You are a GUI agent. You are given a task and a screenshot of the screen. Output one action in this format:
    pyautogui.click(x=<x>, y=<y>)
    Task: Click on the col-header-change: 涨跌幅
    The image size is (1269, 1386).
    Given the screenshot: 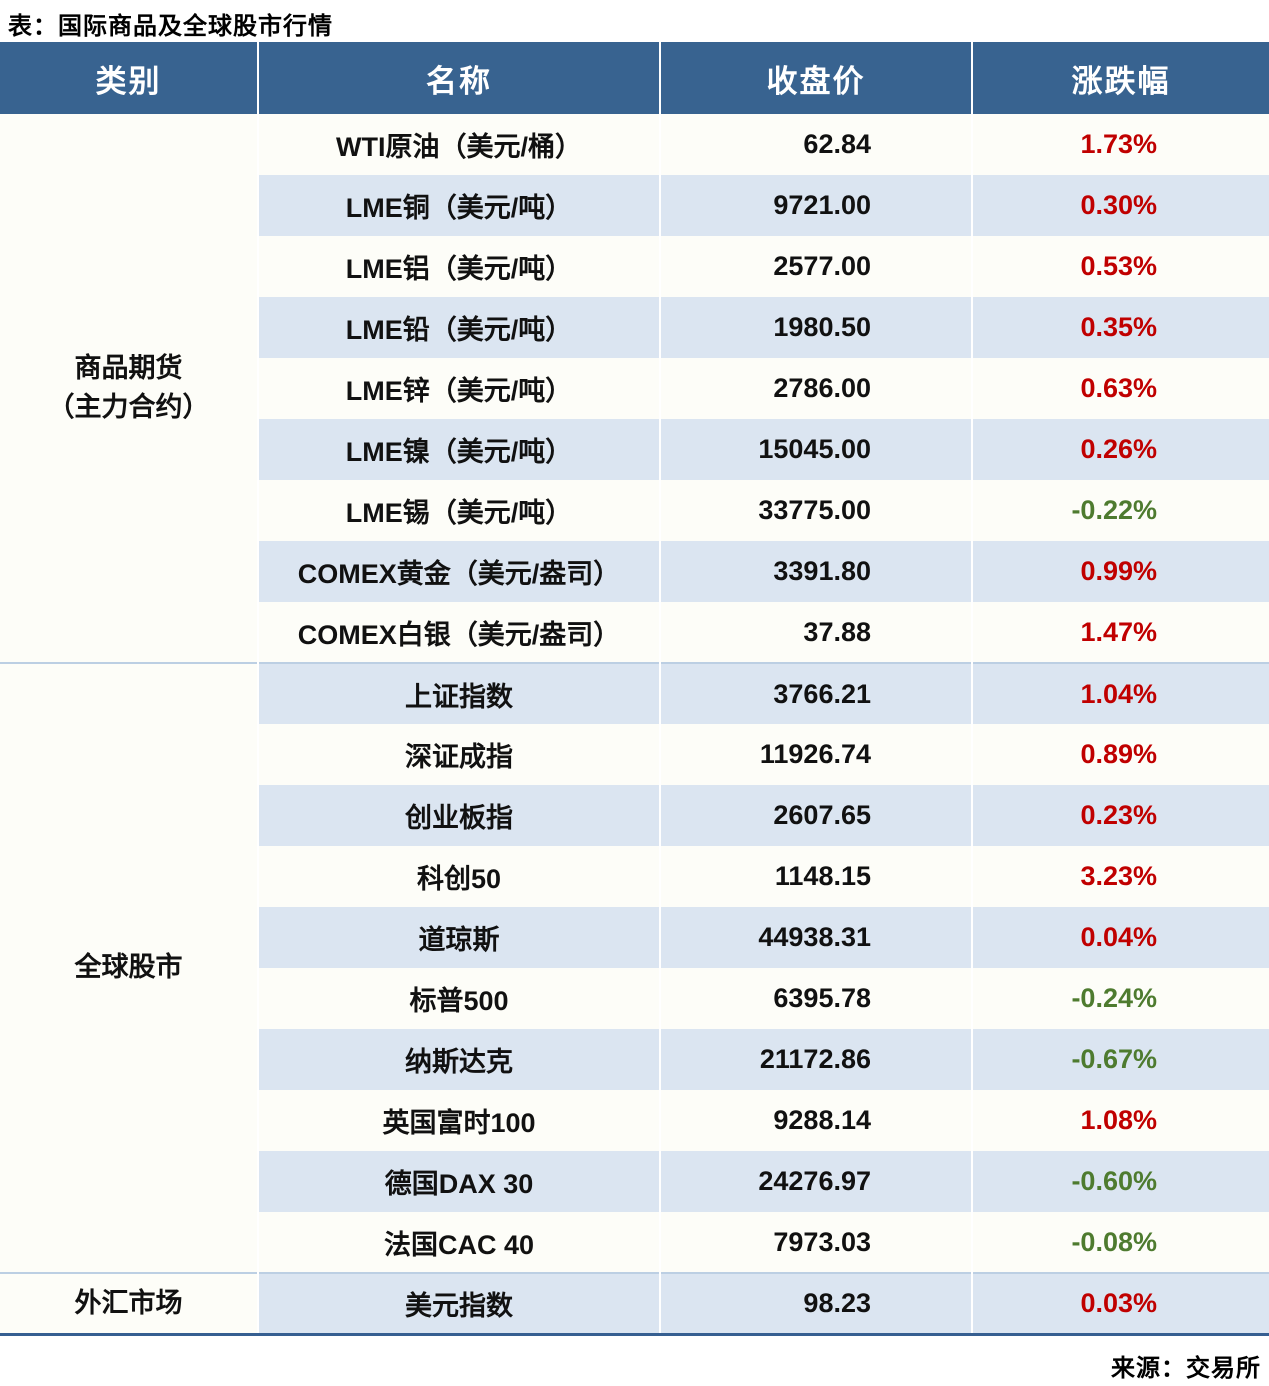 What is the action you would take?
    pyautogui.click(x=1120, y=78)
    